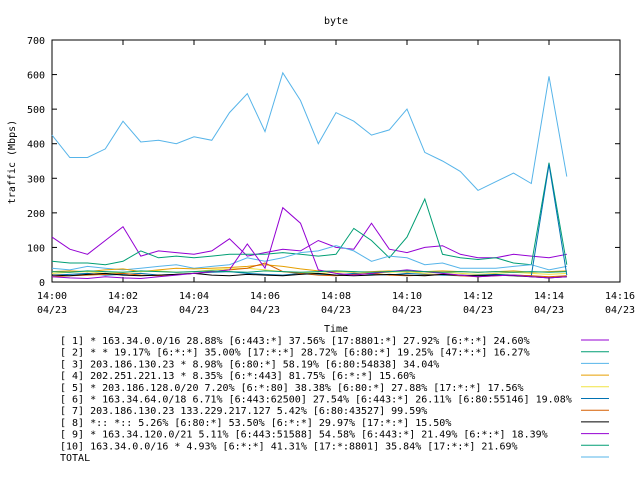 The height and width of the screenshot is (480, 640). Describe the element at coordinates (265, 296) in the screenshot. I see `x-tick-label-time: 14:06` at that location.